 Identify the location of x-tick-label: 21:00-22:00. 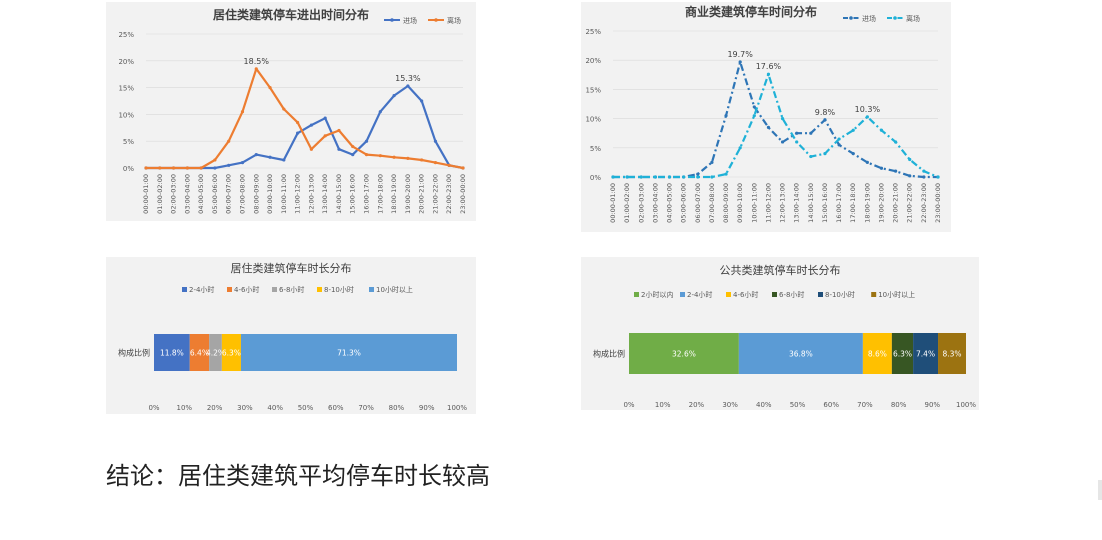
(910, 203).